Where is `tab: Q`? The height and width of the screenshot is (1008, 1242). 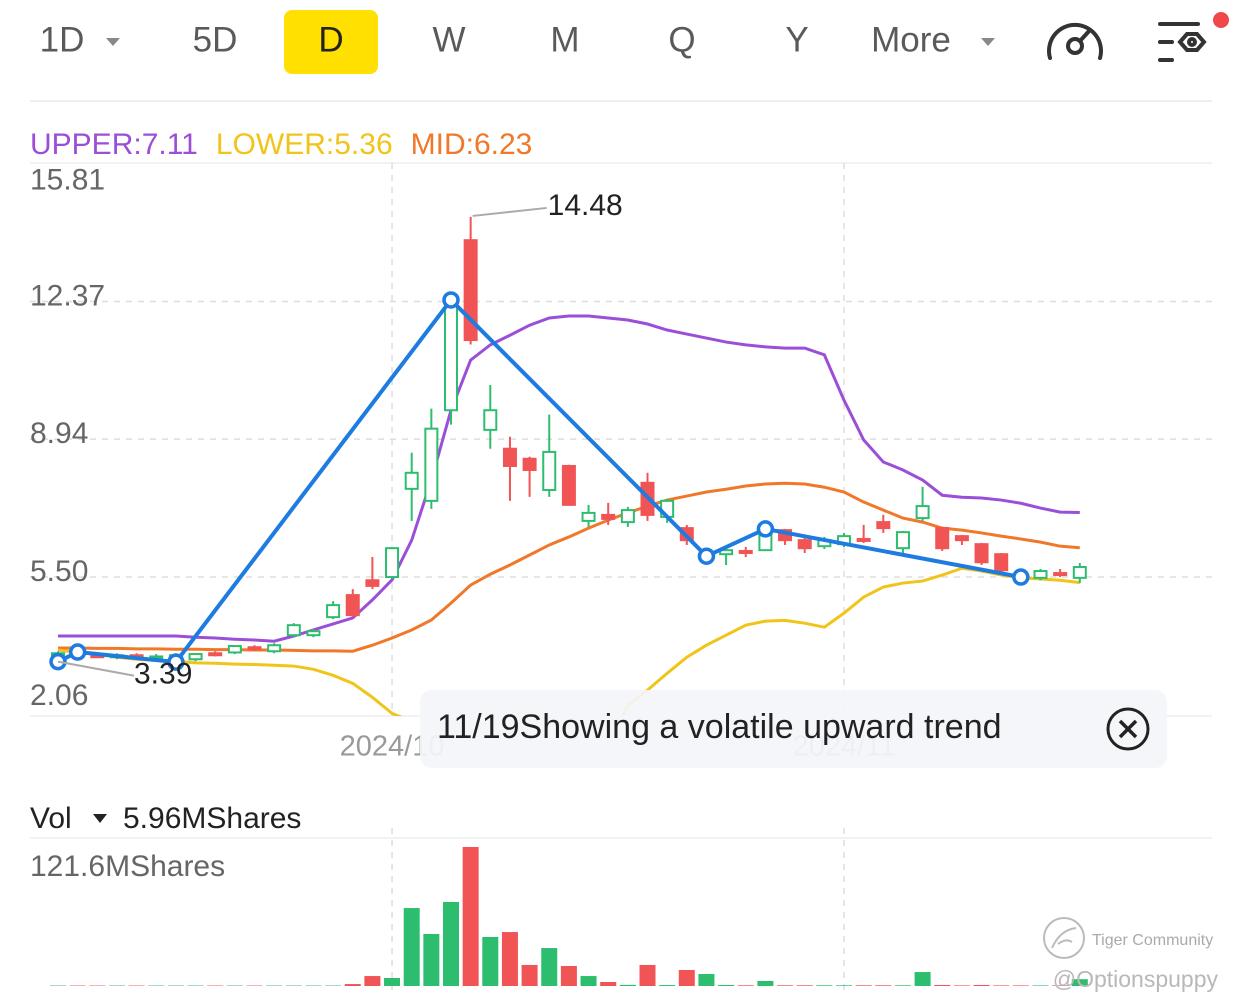 tab: Q is located at coordinates (681, 39).